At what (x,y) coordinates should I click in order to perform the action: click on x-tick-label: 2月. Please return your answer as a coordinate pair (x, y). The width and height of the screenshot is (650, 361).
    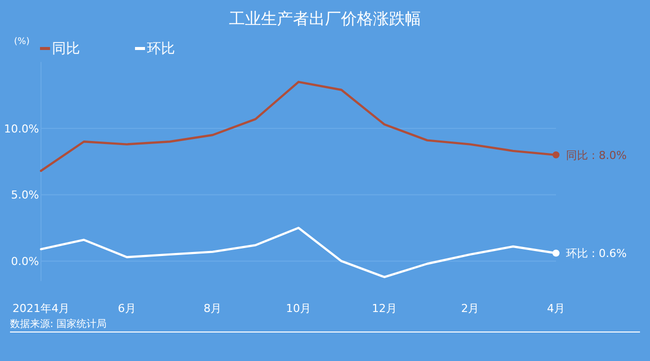
    Looking at the image, I should click on (470, 308).